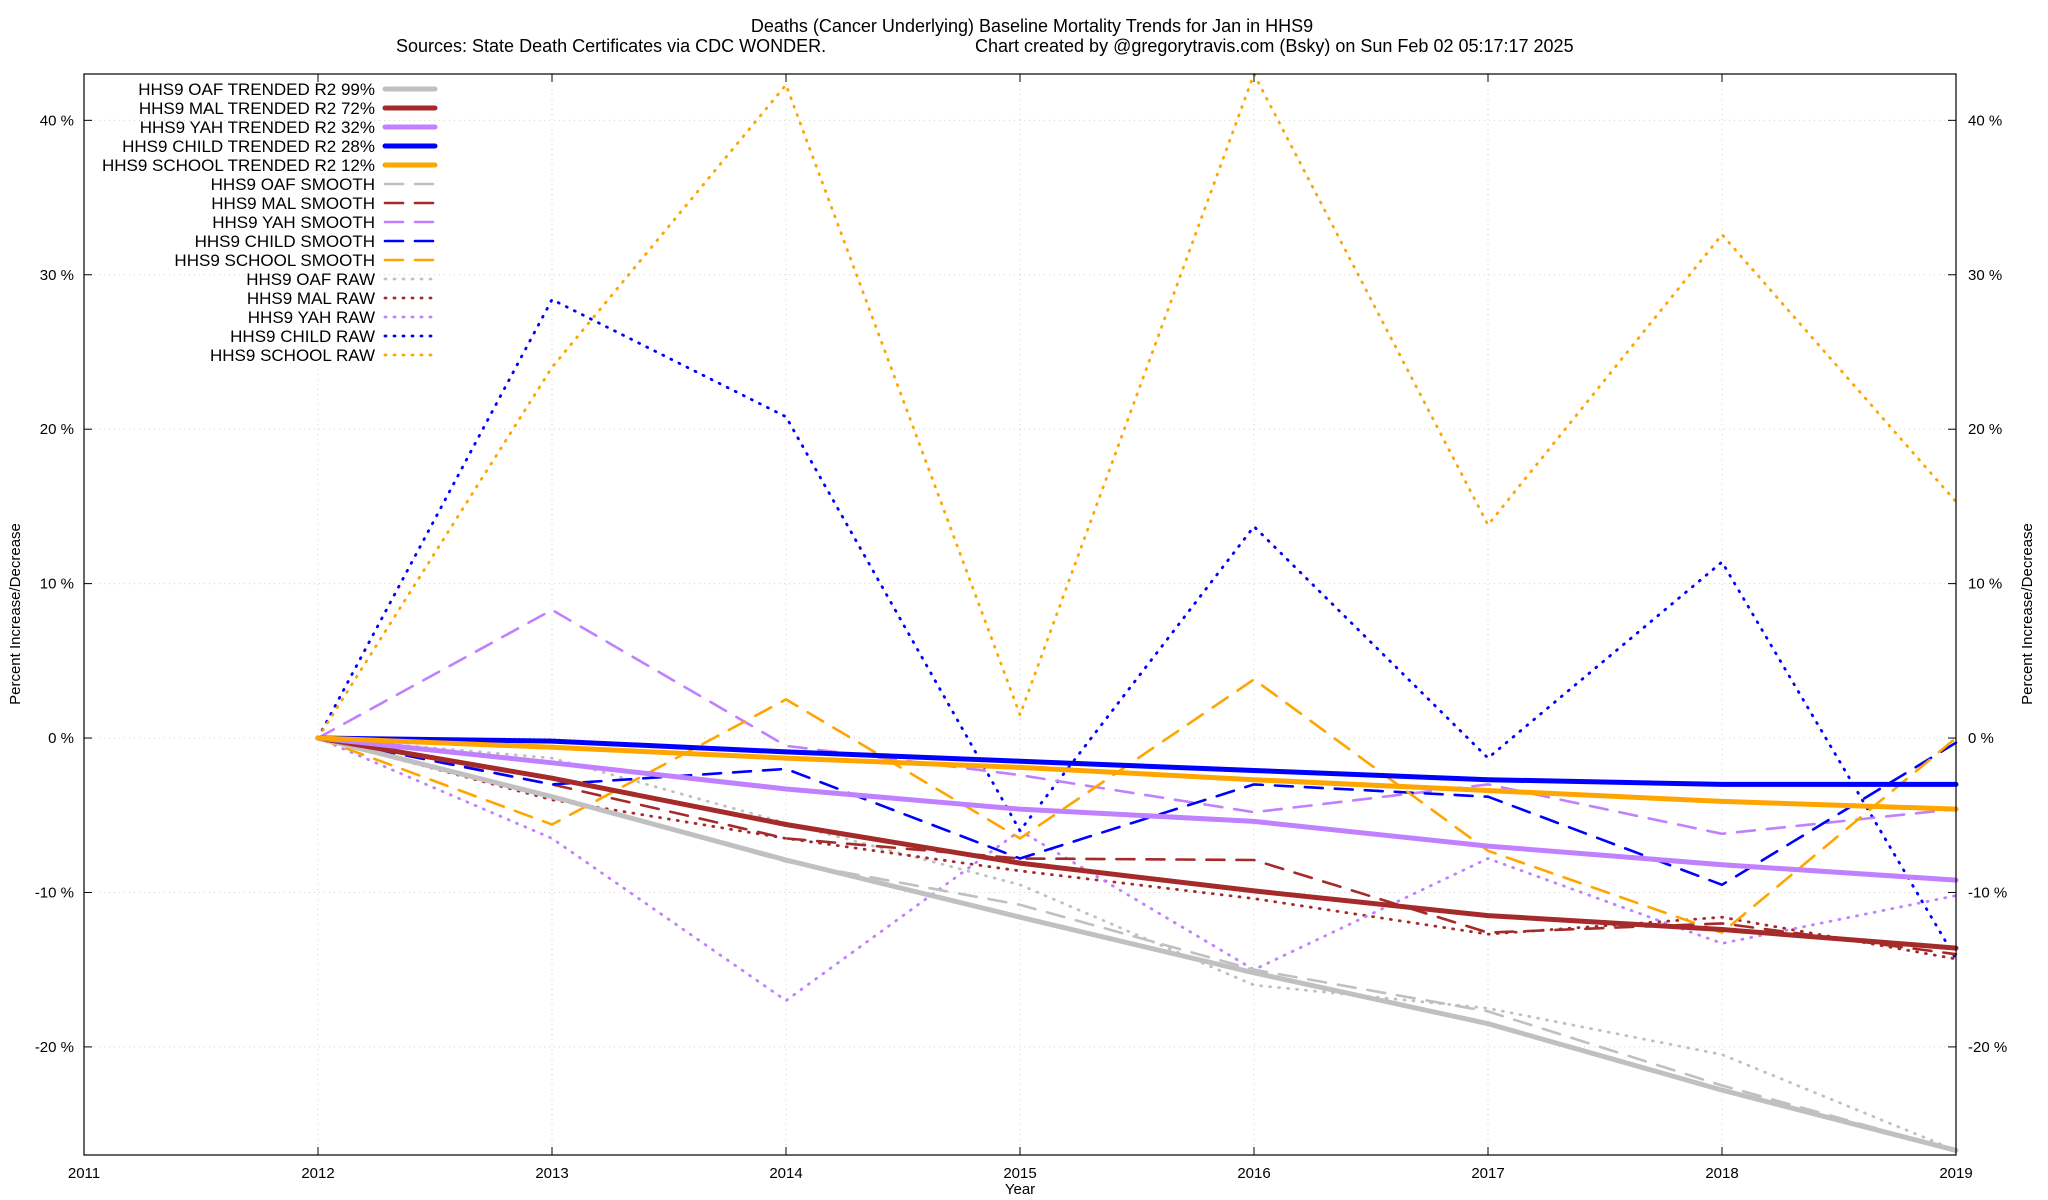 Image resolution: width=2048 pixels, height=1200 pixels. I want to click on legend-label: HHS9 YAH TRENDED R2 32%, so click(257, 127).